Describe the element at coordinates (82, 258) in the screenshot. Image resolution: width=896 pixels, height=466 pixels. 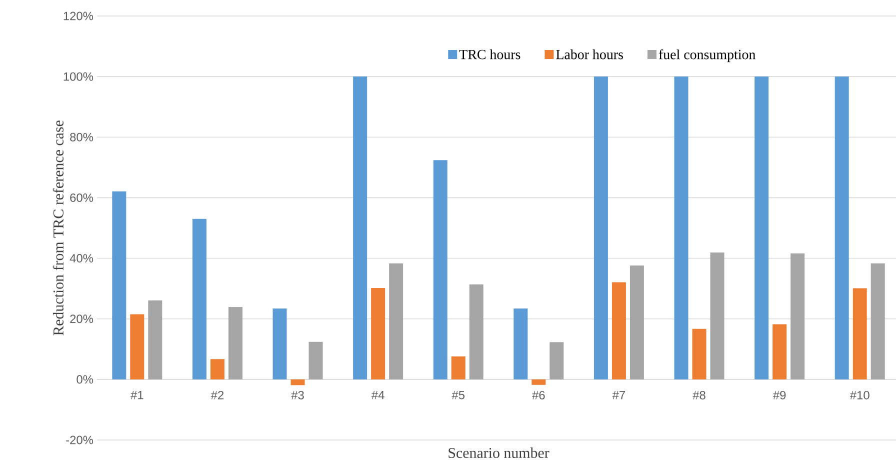
I see `y-tick-label: 40%` at that location.